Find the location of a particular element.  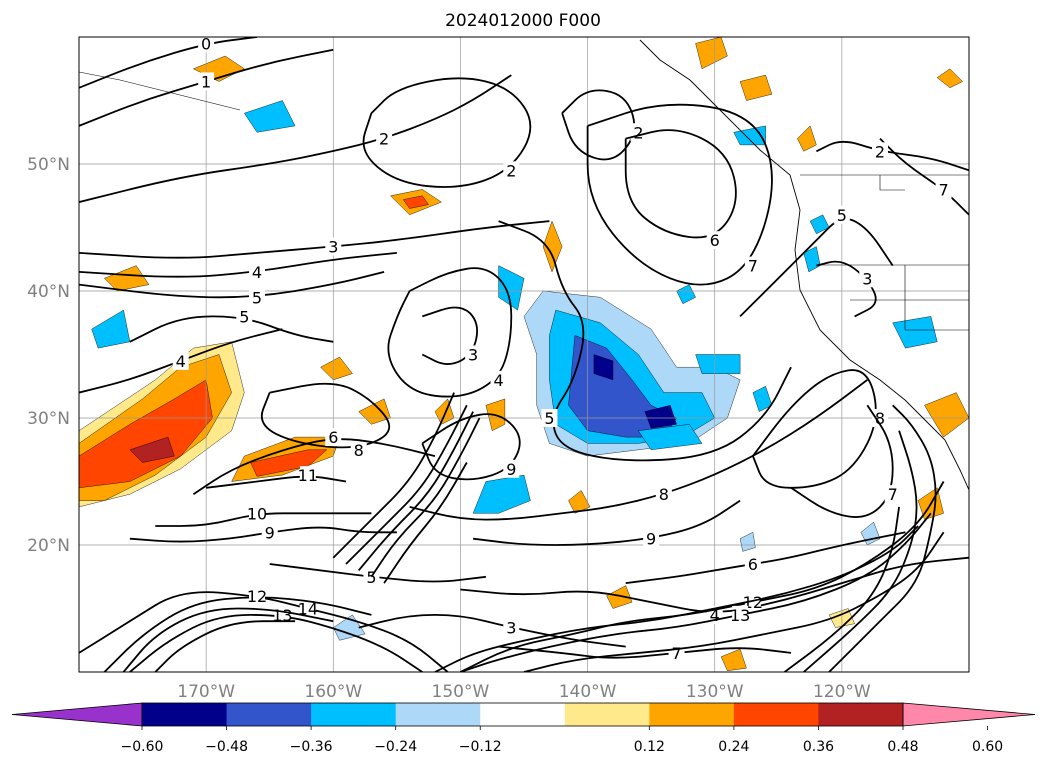

colorbar-outline is located at coordinates (522, 714).